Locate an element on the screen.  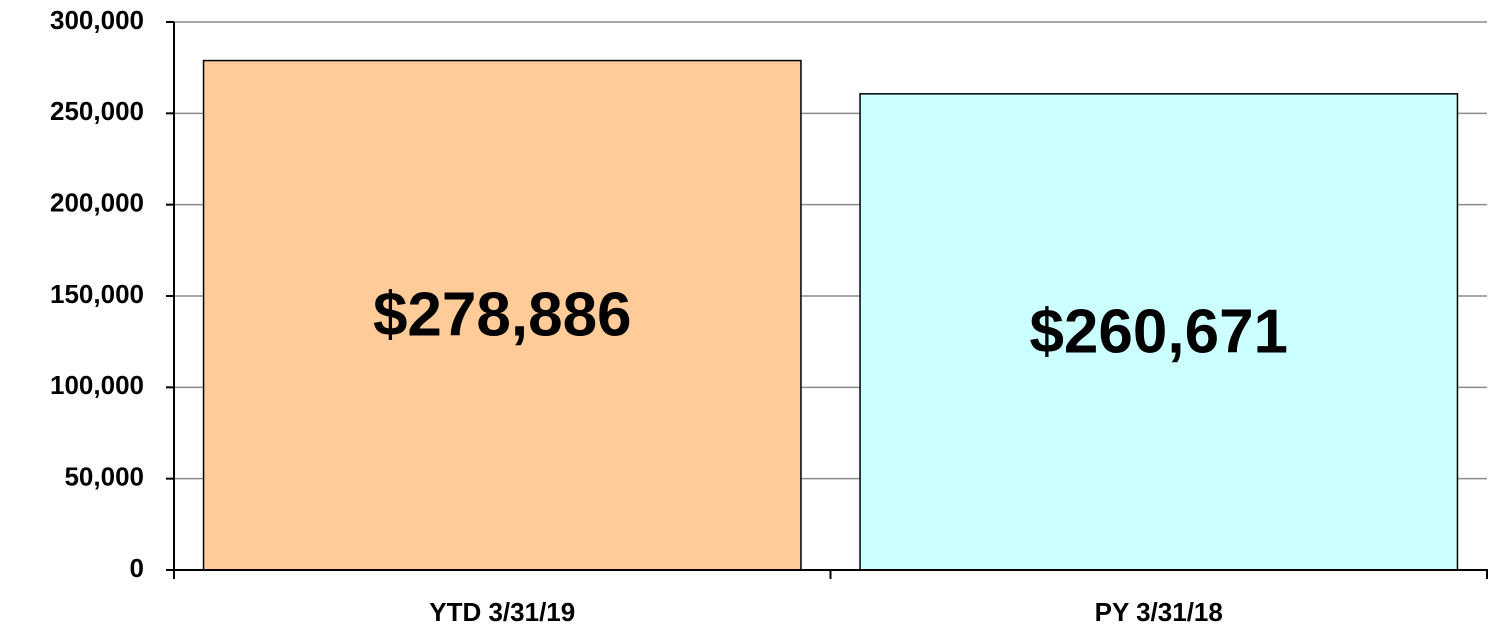
y-tick-label: 50,000 is located at coordinates (104, 477).